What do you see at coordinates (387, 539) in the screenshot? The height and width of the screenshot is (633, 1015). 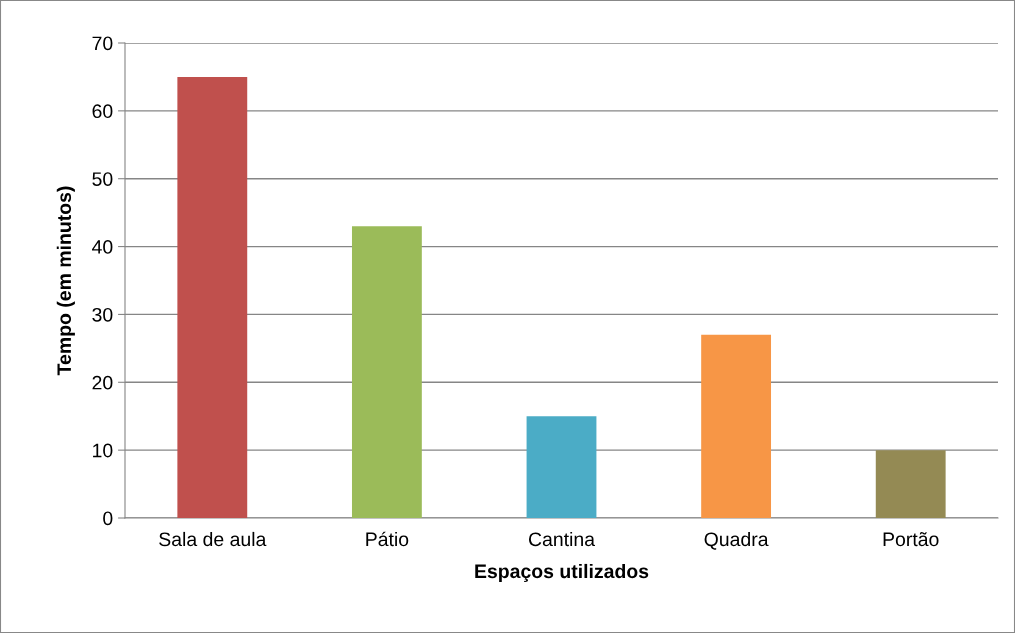 I see `x-tick-label: Pátio` at bounding box center [387, 539].